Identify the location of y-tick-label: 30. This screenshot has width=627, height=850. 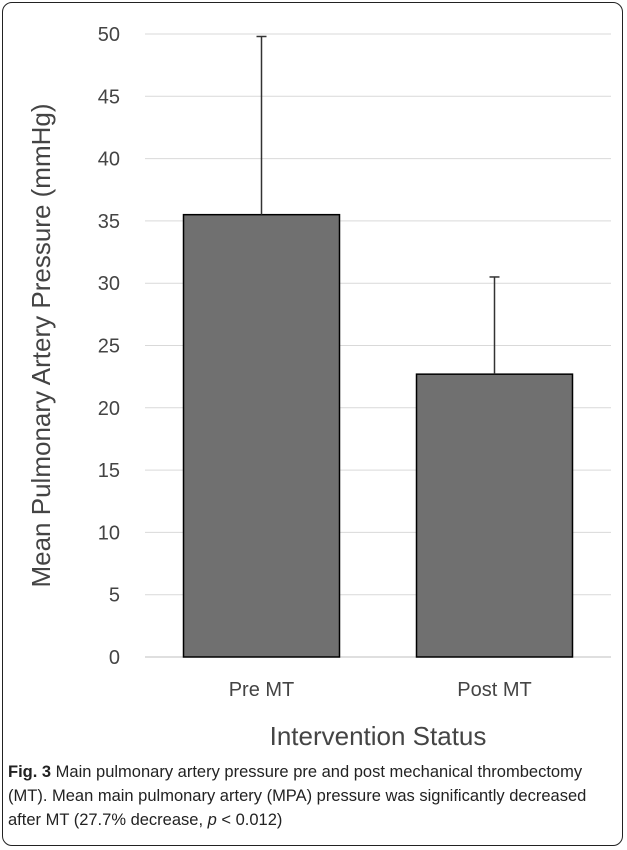
(109, 284).